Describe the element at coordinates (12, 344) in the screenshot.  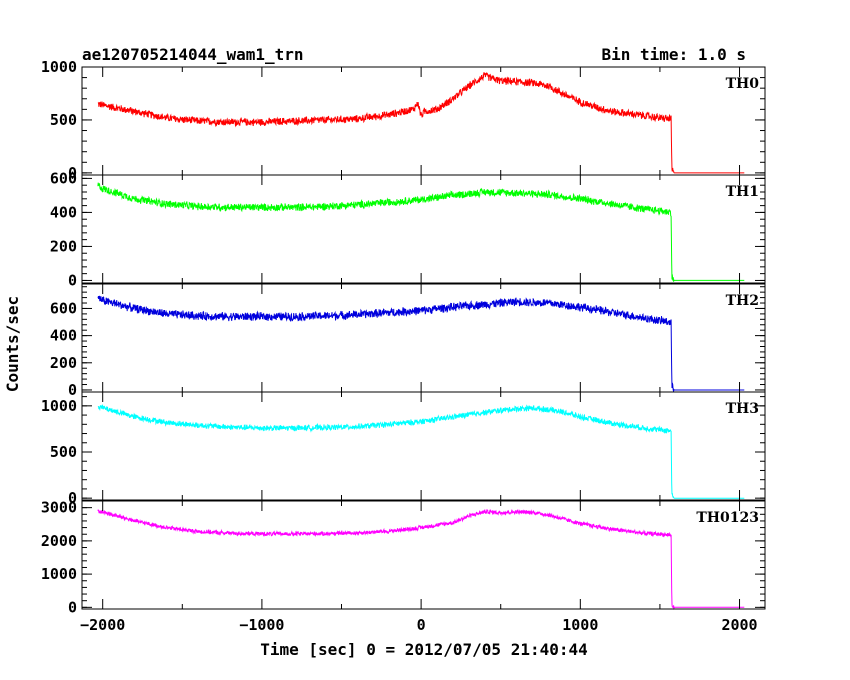
I see `y-axis-label: Counts/sec` at that location.